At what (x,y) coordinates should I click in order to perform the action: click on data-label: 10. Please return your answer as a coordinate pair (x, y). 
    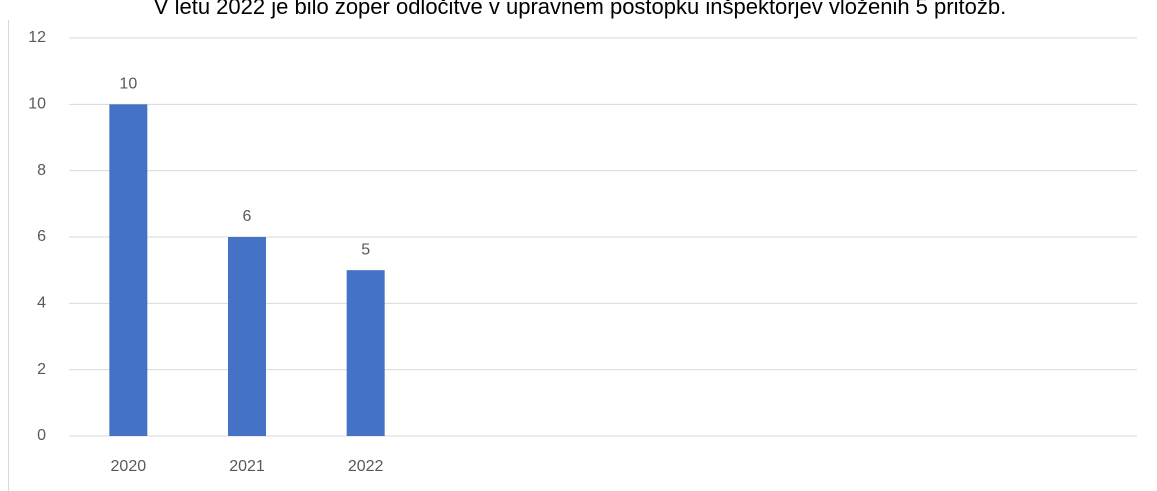
    Looking at the image, I should click on (128, 84).